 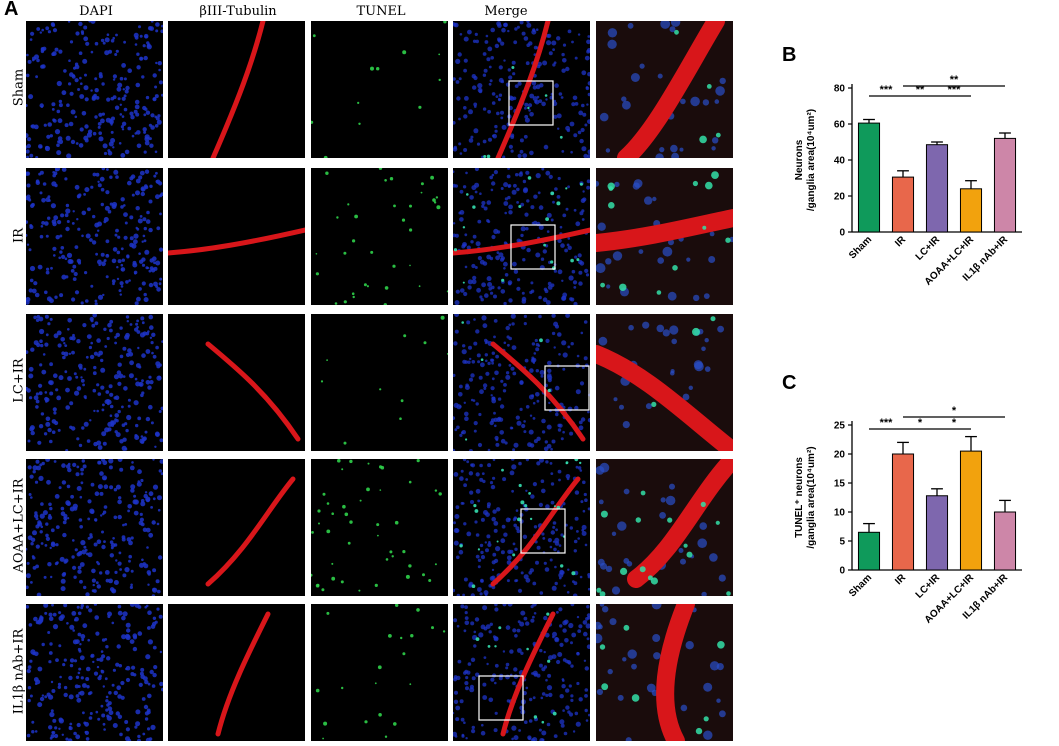 What do you see at coordinates (11, 10) in the screenshot?
I see `panel-a-letter: A` at bounding box center [11, 10].